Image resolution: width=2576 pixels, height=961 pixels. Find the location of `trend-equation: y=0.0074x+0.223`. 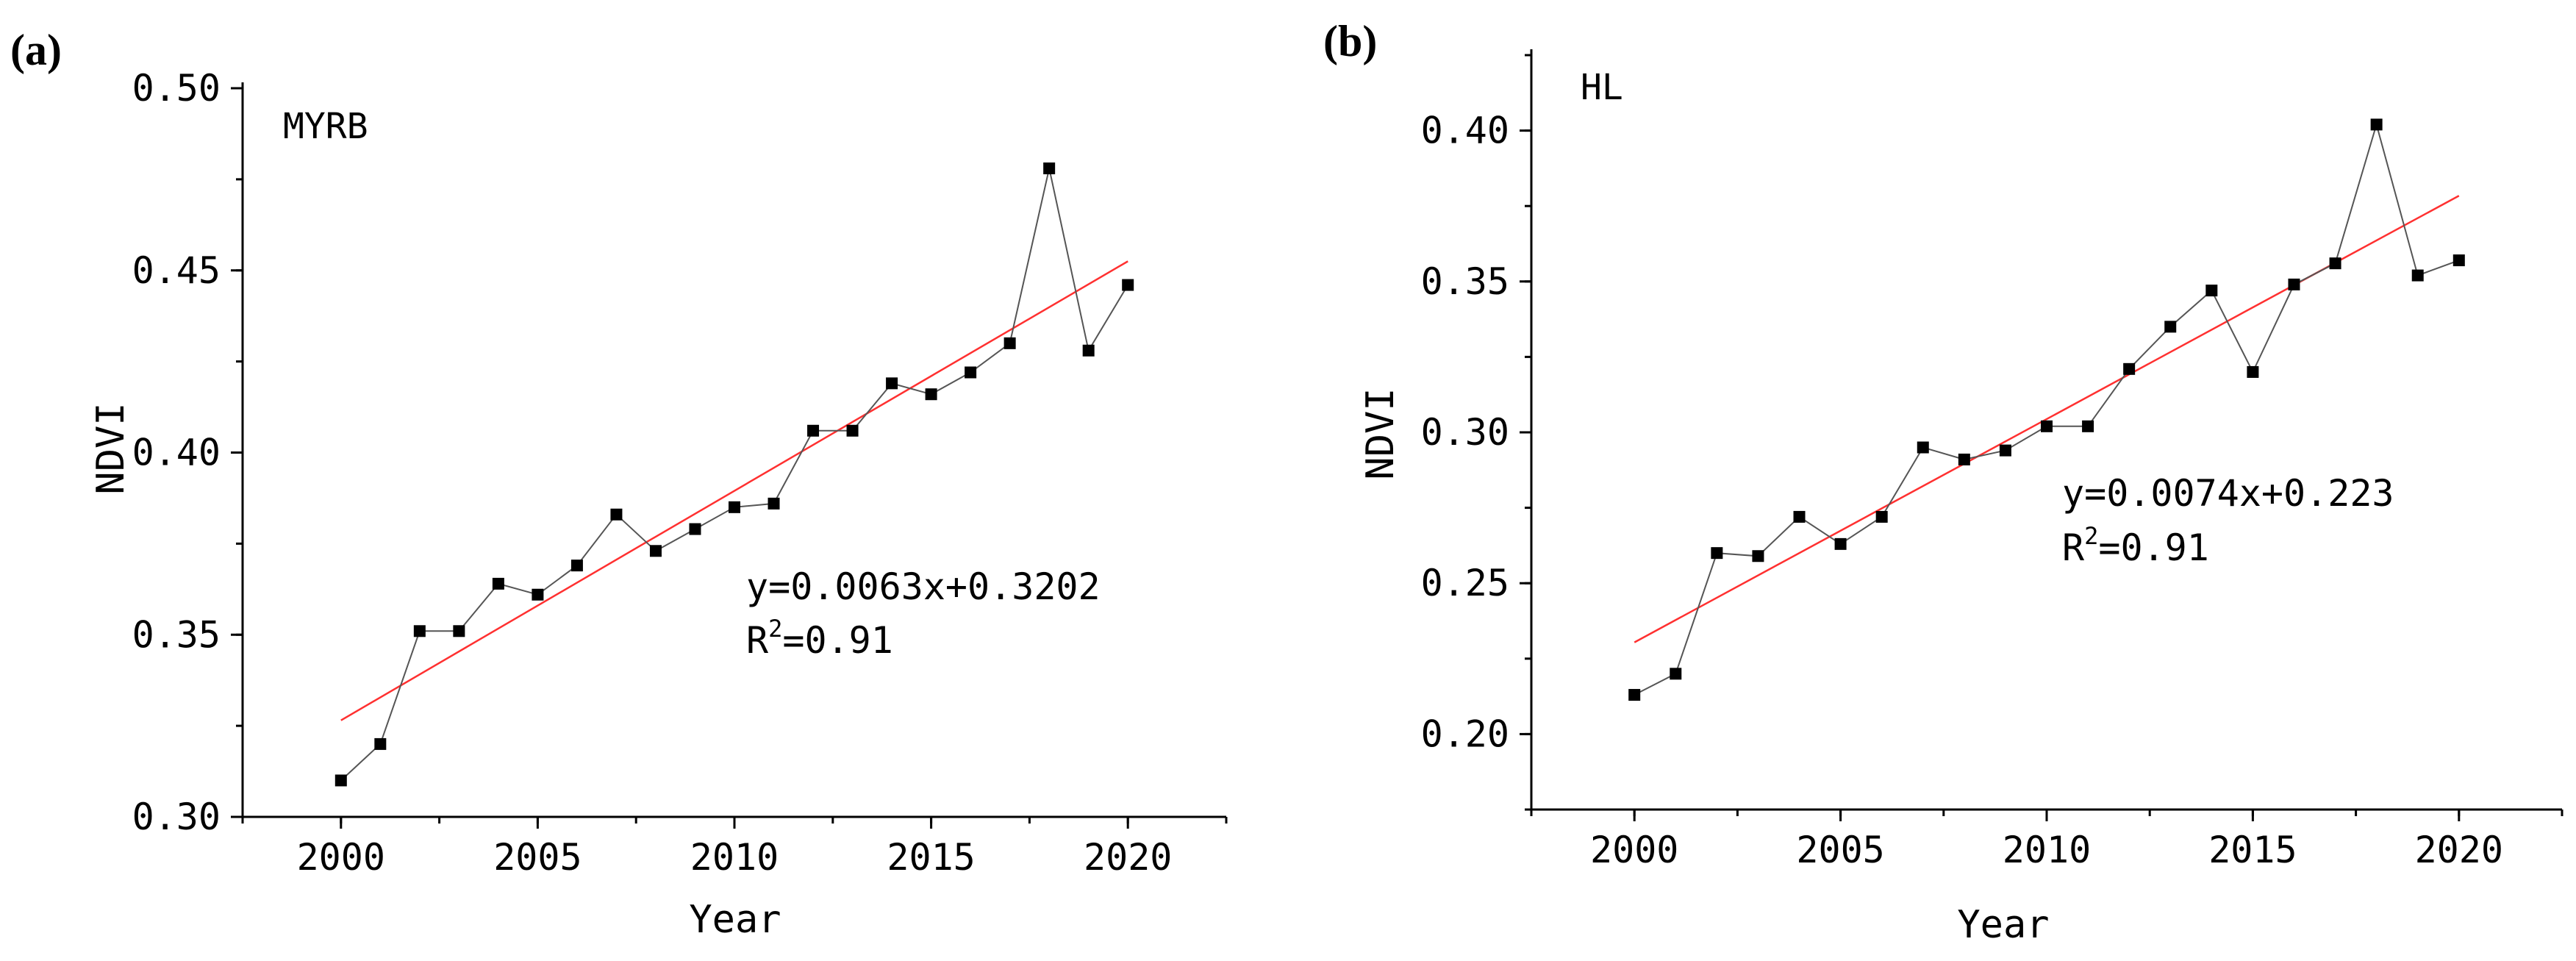

trend-equation: y=0.0074x+0.223 is located at coordinates (2228, 494).